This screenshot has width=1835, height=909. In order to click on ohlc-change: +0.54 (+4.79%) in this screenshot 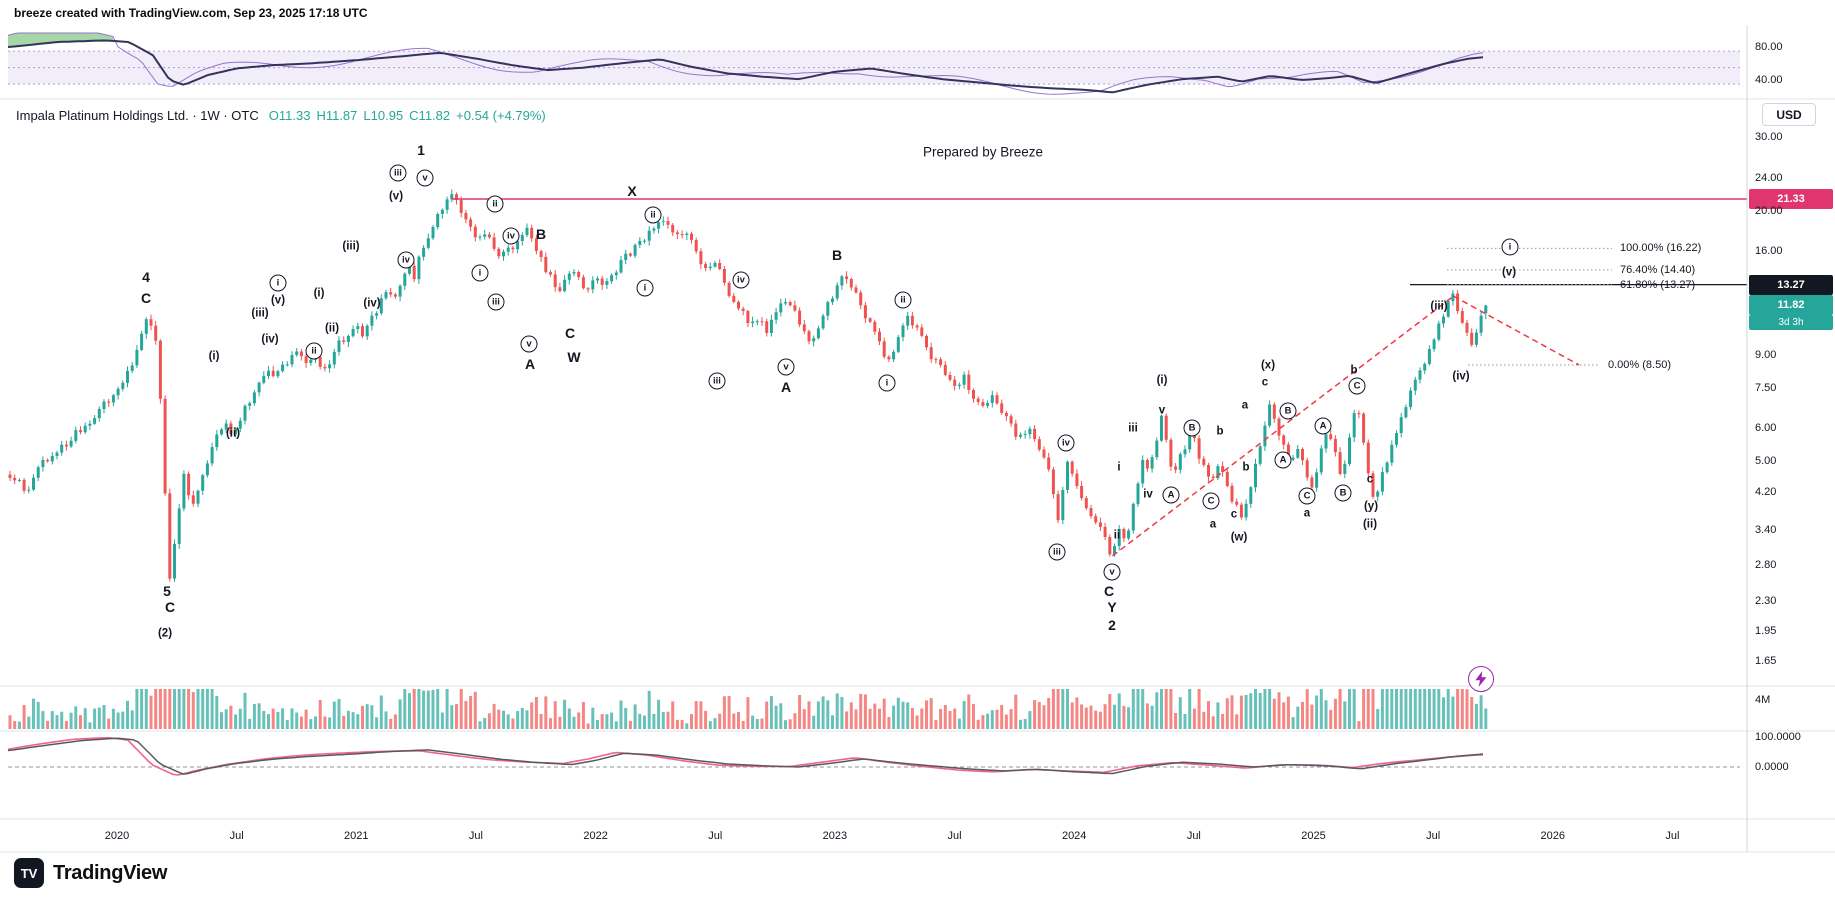, I will do `click(501, 115)`.